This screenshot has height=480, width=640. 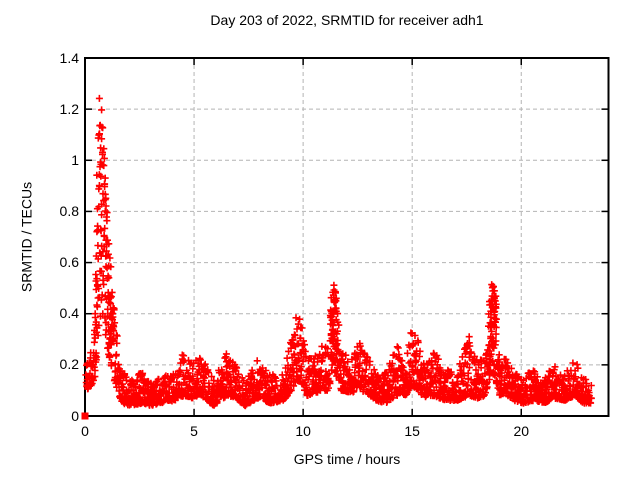 I want to click on origin-square-marker, so click(x=85, y=416).